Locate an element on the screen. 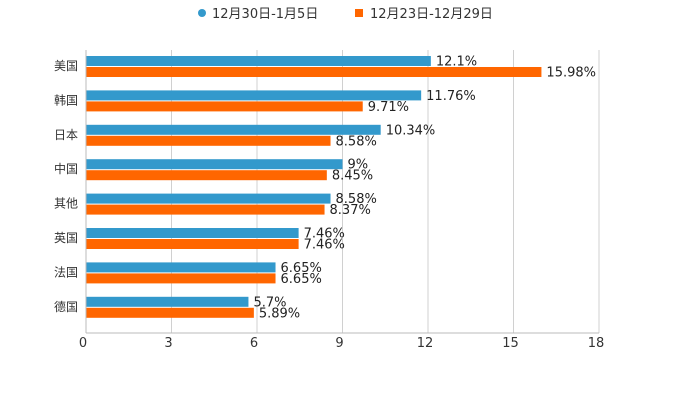  data-label-series-1: 11.76% is located at coordinates (451, 96).